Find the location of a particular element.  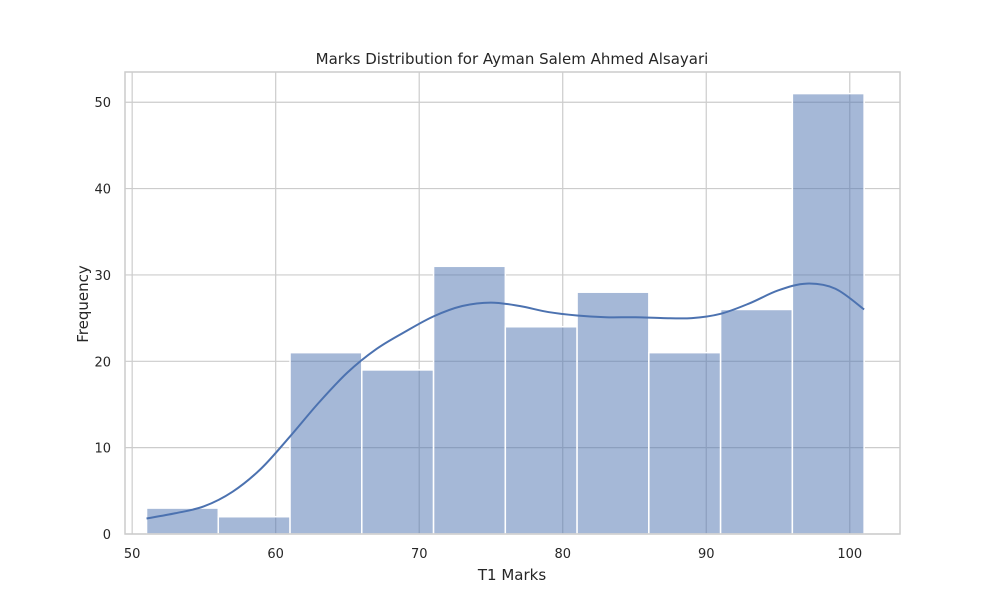

x-tick-label: 80 is located at coordinates (562, 554).